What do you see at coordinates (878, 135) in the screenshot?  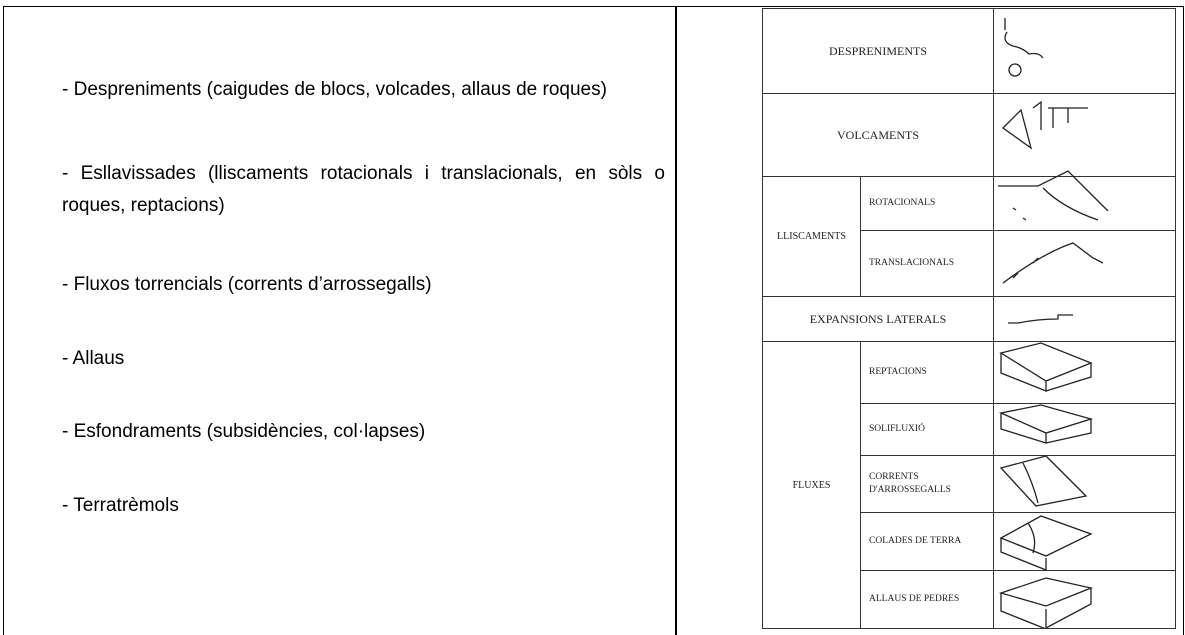 I see `category: VOLCAMENTS` at bounding box center [878, 135].